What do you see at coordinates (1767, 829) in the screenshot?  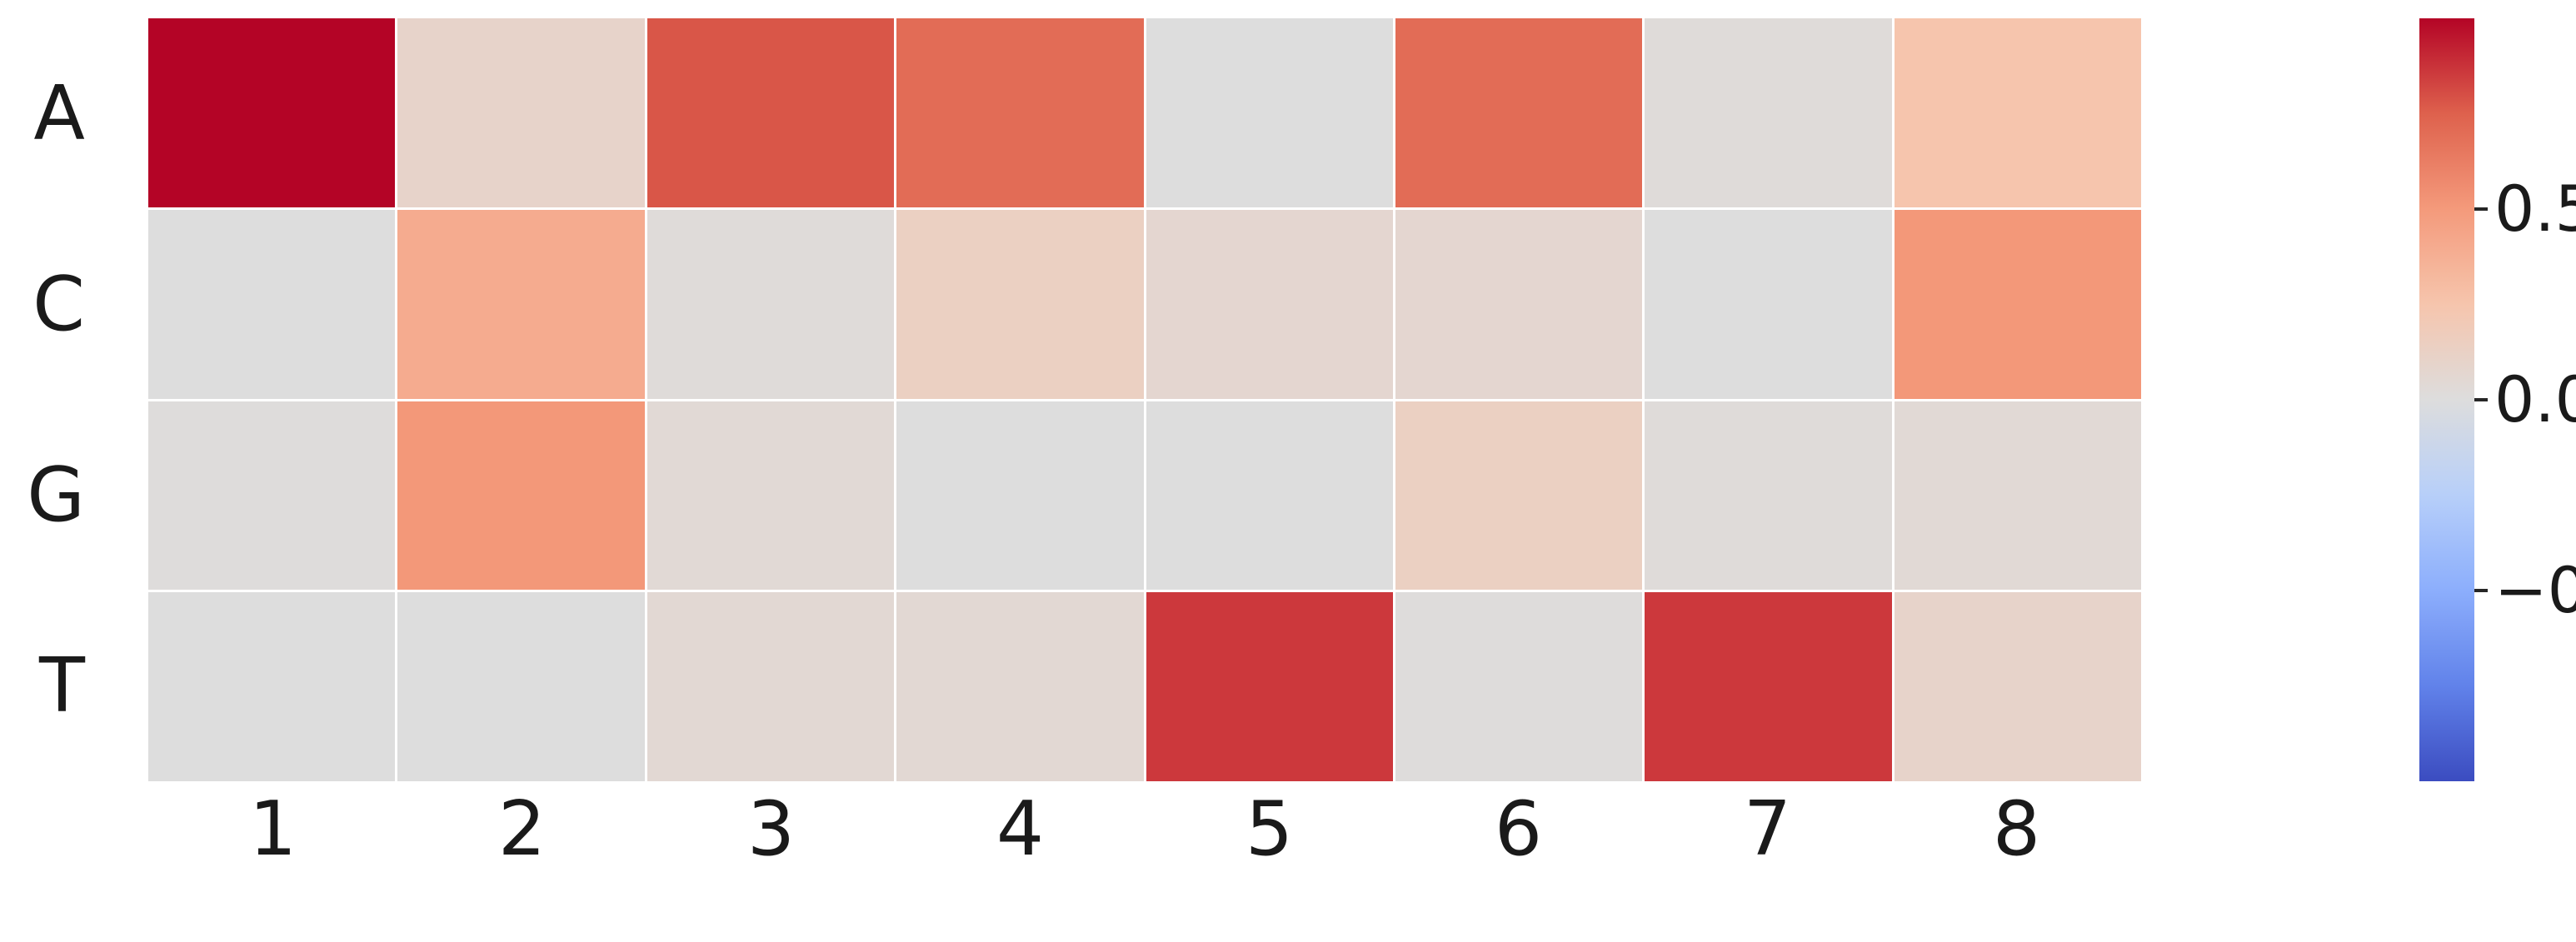 I see `x-tick-label: 7` at bounding box center [1767, 829].